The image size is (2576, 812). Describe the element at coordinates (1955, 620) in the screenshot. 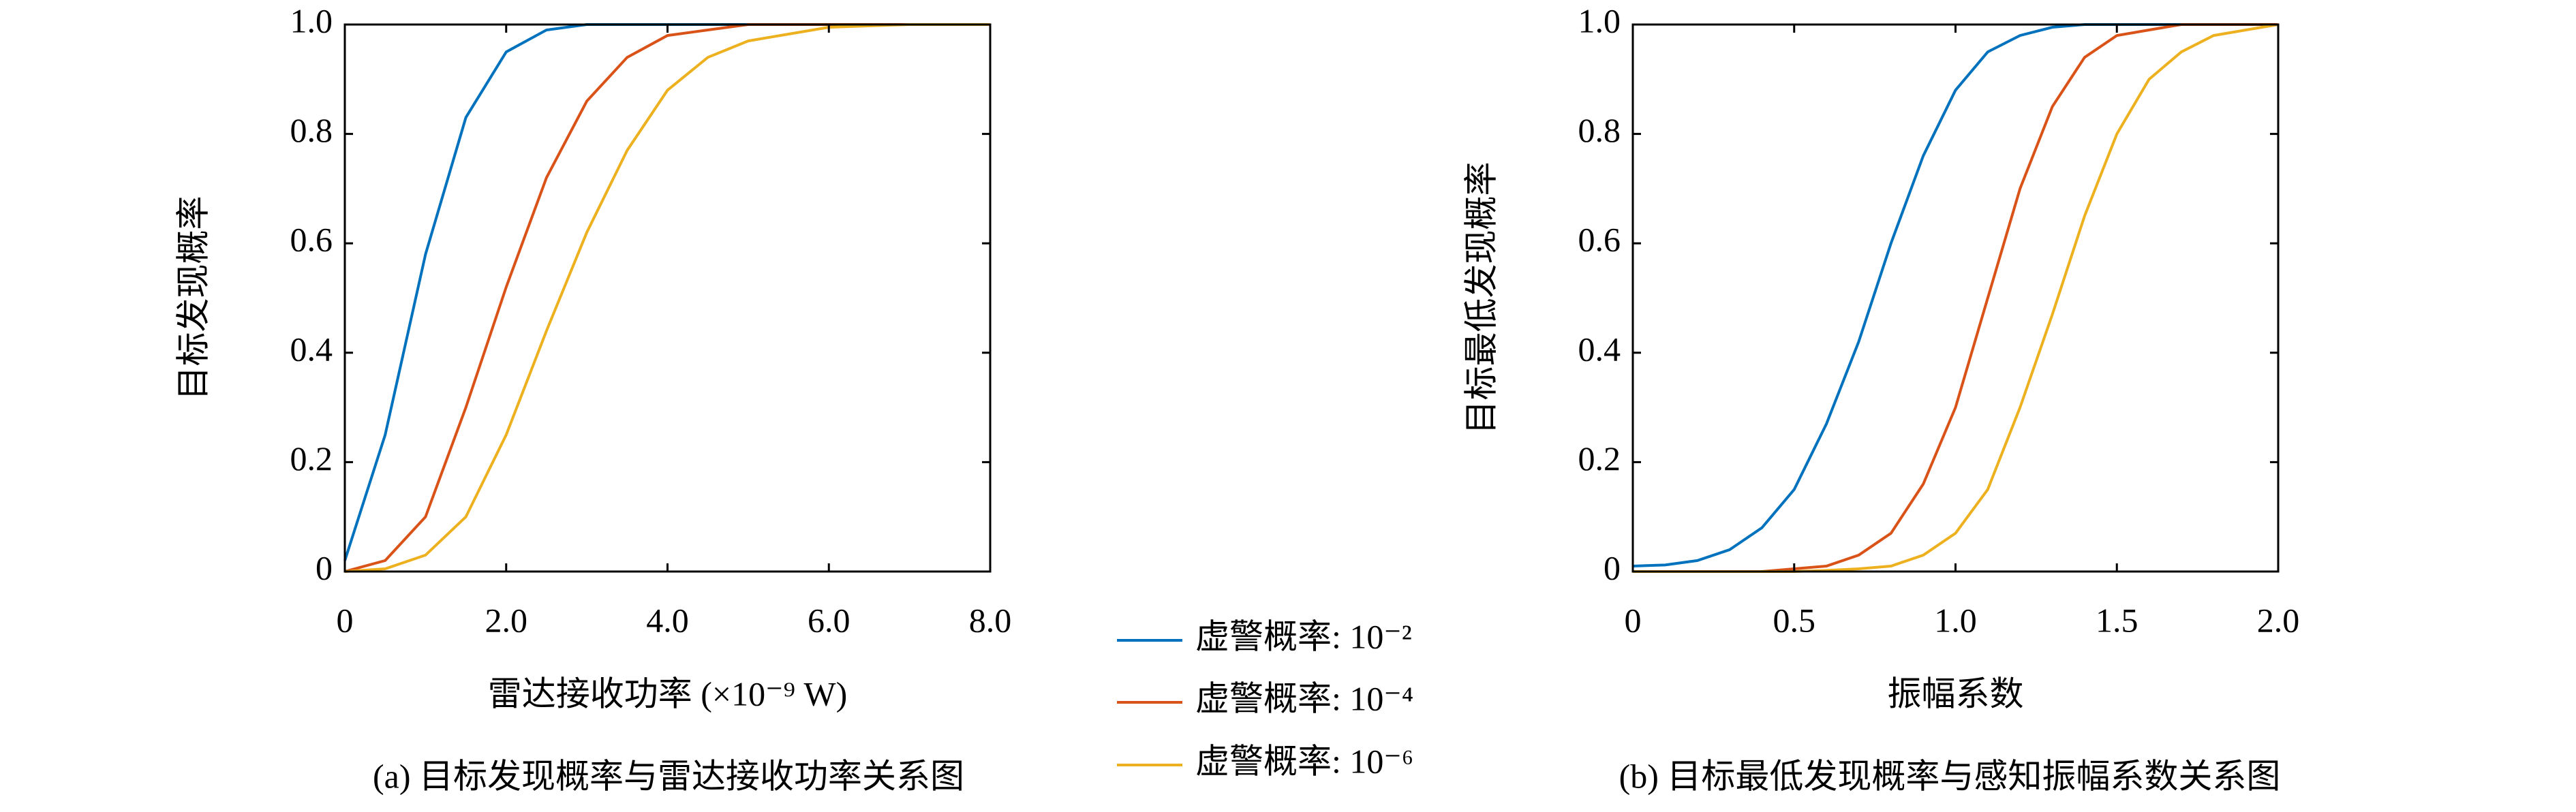

I see `x-tick-label: 1.0` at that location.